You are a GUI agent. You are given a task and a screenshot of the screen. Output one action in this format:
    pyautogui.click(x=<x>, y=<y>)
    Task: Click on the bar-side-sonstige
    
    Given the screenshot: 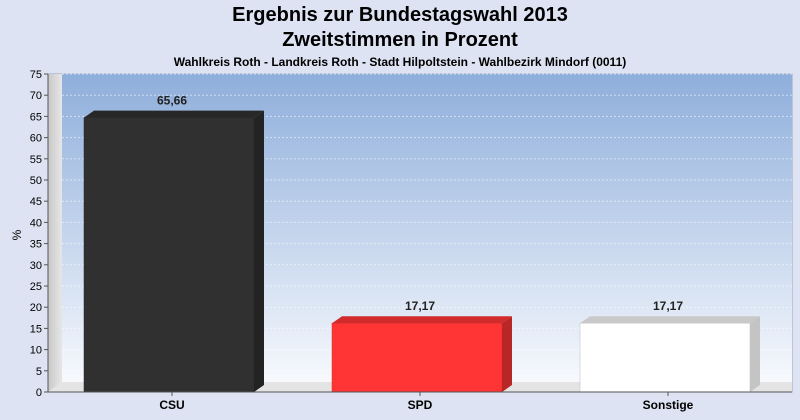 What is the action you would take?
    pyautogui.click(x=755, y=354)
    